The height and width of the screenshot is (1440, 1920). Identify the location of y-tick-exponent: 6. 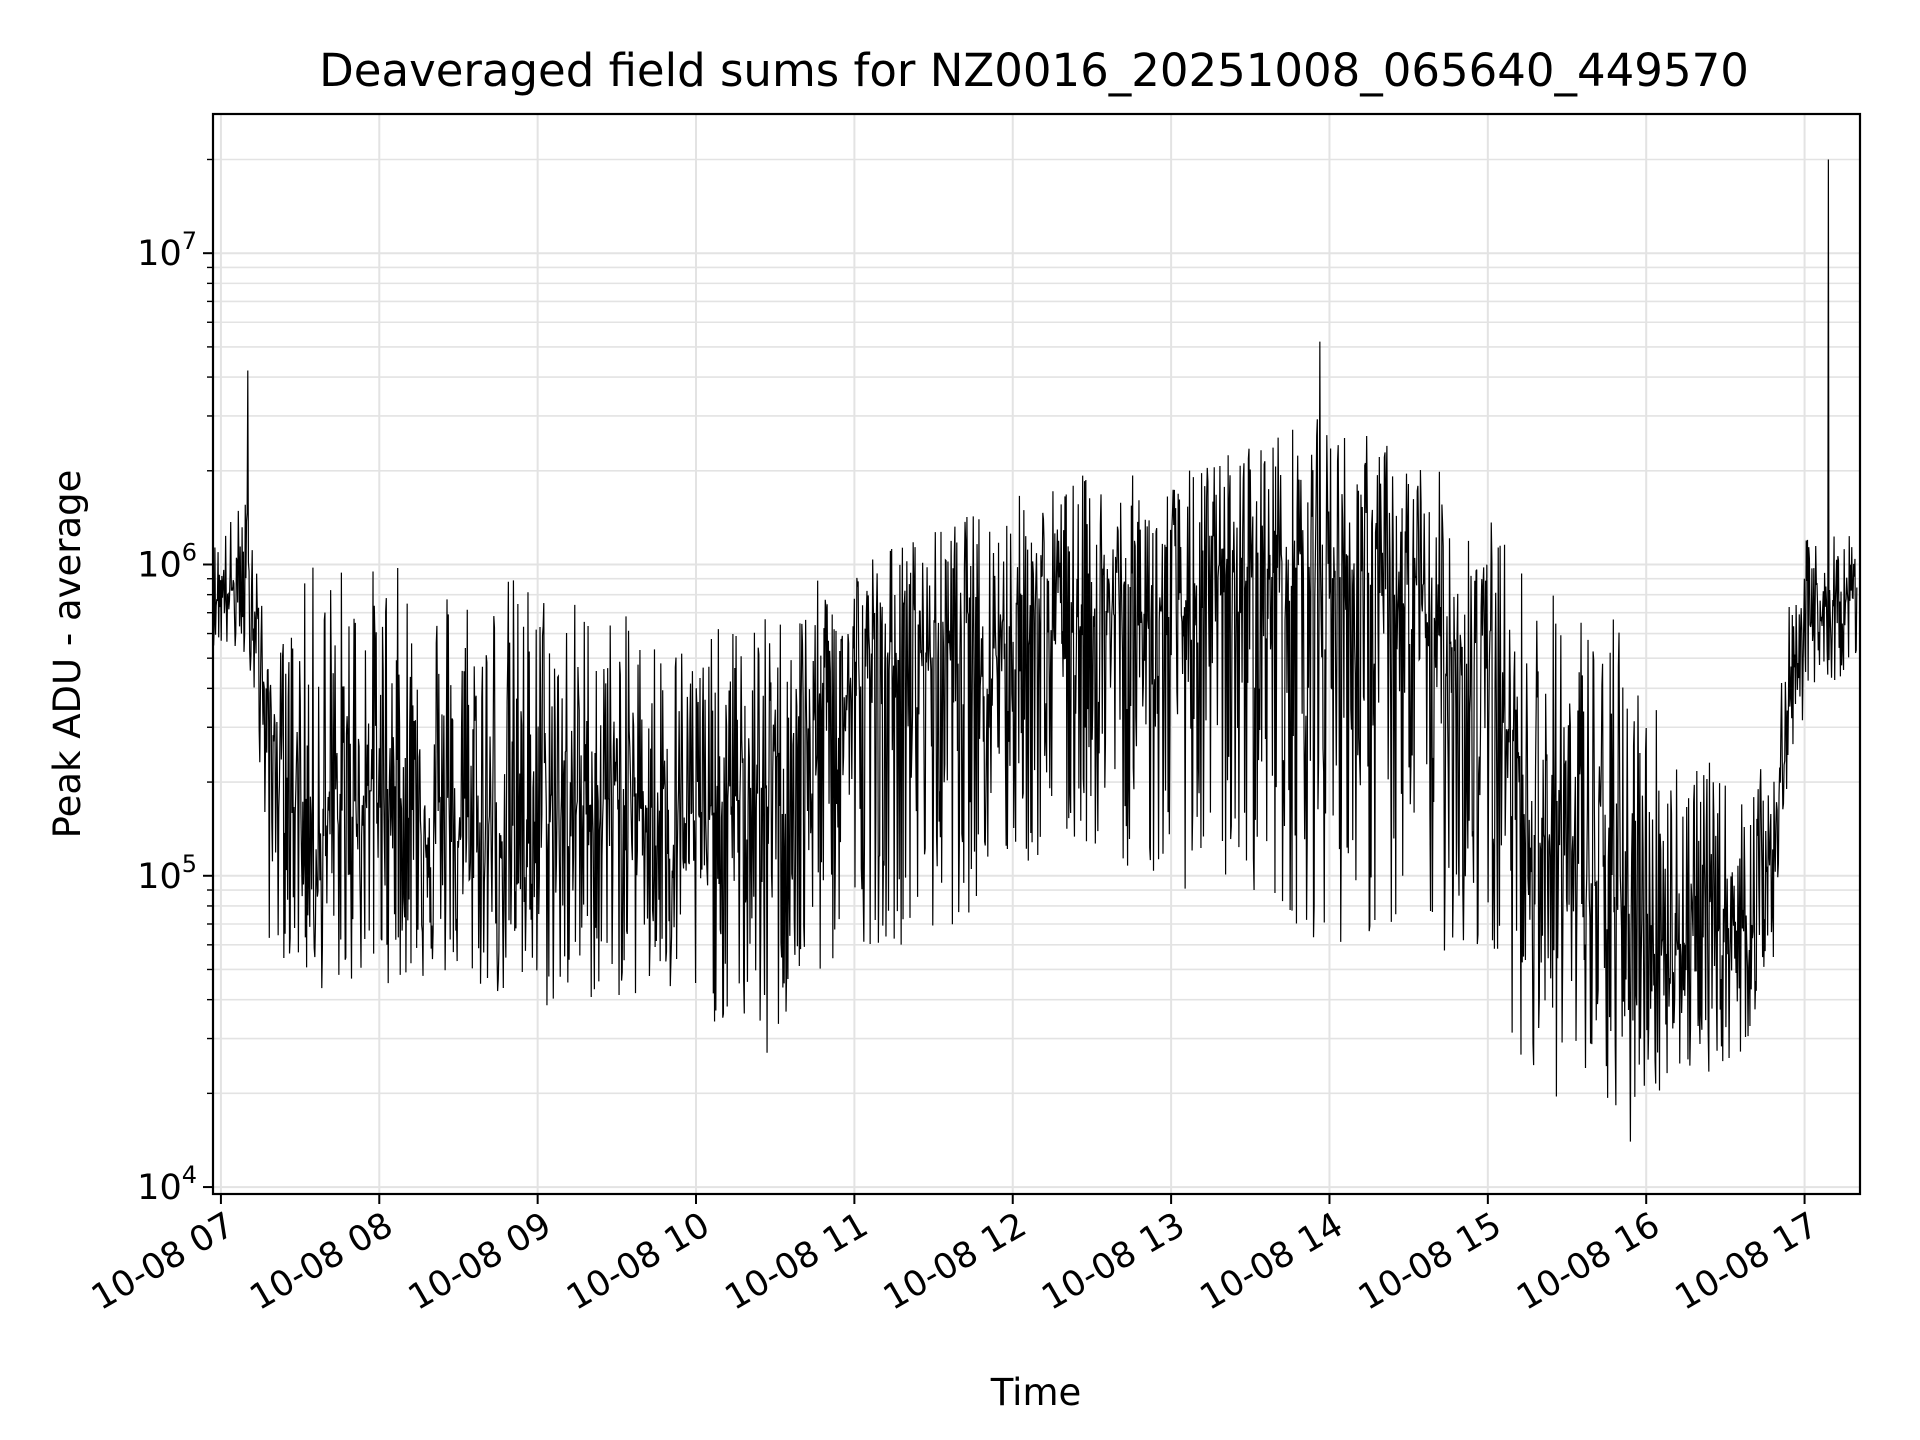
(189, 552).